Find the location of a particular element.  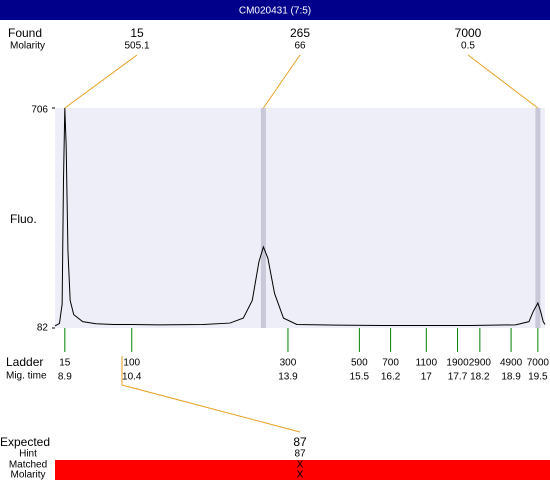

found-molarity: 66 is located at coordinates (300, 46).